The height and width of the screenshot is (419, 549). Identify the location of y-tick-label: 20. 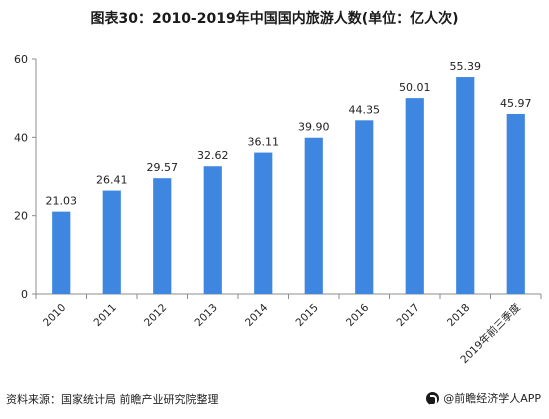
(21, 216).